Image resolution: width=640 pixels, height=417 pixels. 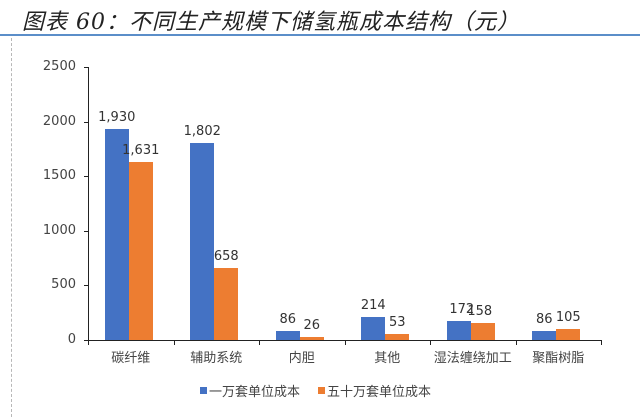 What do you see at coordinates (59, 176) in the screenshot?
I see `y-tick-label: 1500` at bounding box center [59, 176].